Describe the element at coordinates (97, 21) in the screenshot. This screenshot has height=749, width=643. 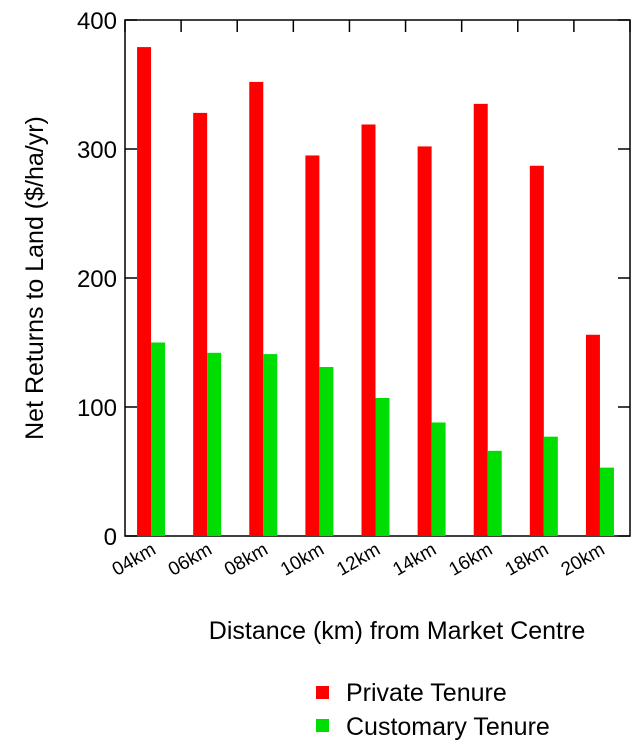
I see `y-tick-label: 400` at that location.